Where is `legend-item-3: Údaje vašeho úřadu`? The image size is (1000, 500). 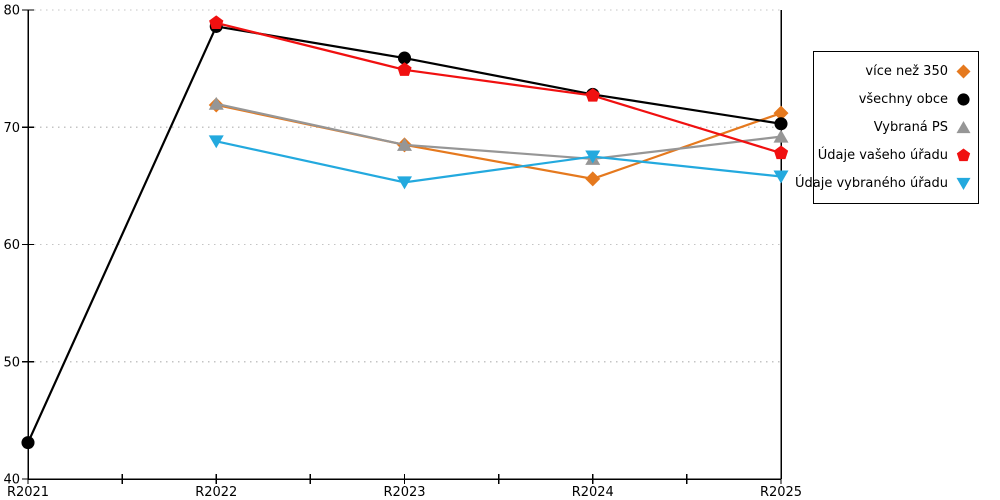
legend-item-3: Údaje vašeho úřadu is located at coordinates (895, 155).